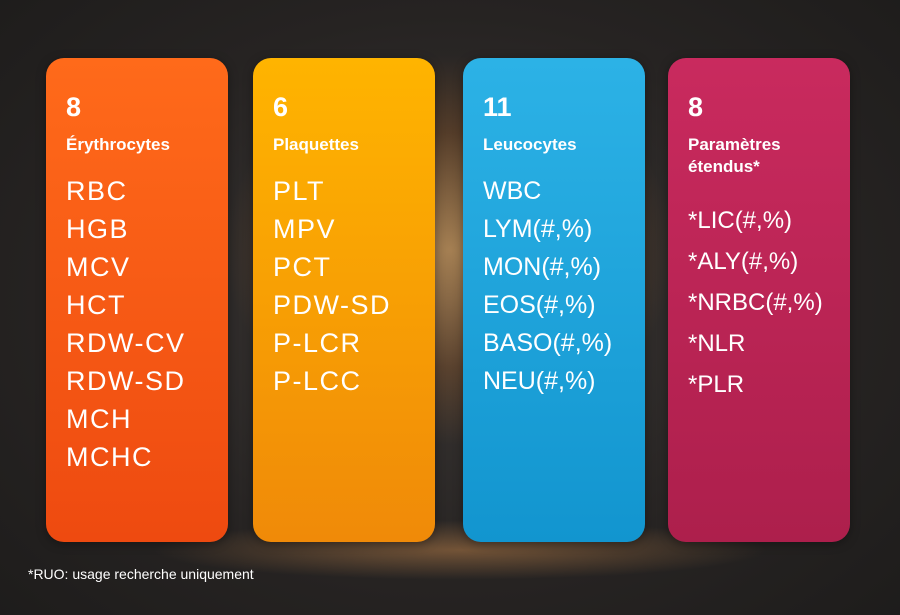 The height and width of the screenshot is (615, 900). Describe the element at coordinates (126, 324) in the screenshot. I see `parameter-list: RBC HGB MCV HCT RDW-CV RDW-SD MCH MCHC` at that location.